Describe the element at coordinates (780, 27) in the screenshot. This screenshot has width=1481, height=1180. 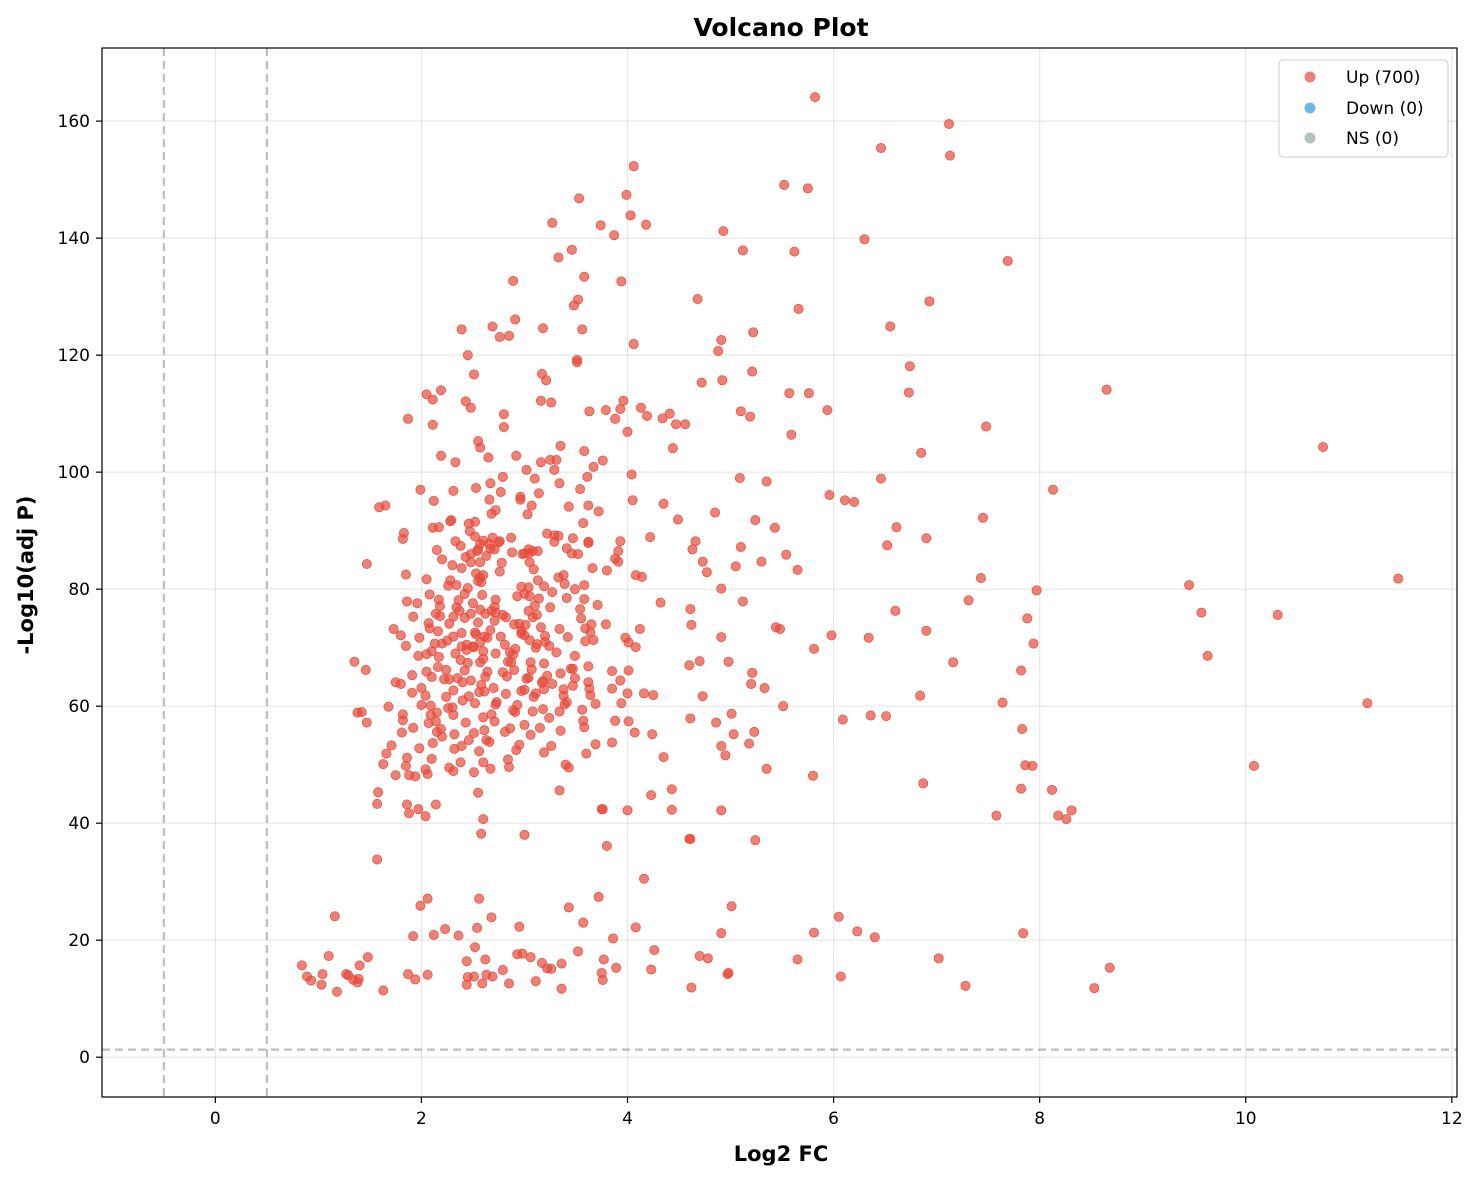
I see `chart-title: Volcano Plot` at that location.